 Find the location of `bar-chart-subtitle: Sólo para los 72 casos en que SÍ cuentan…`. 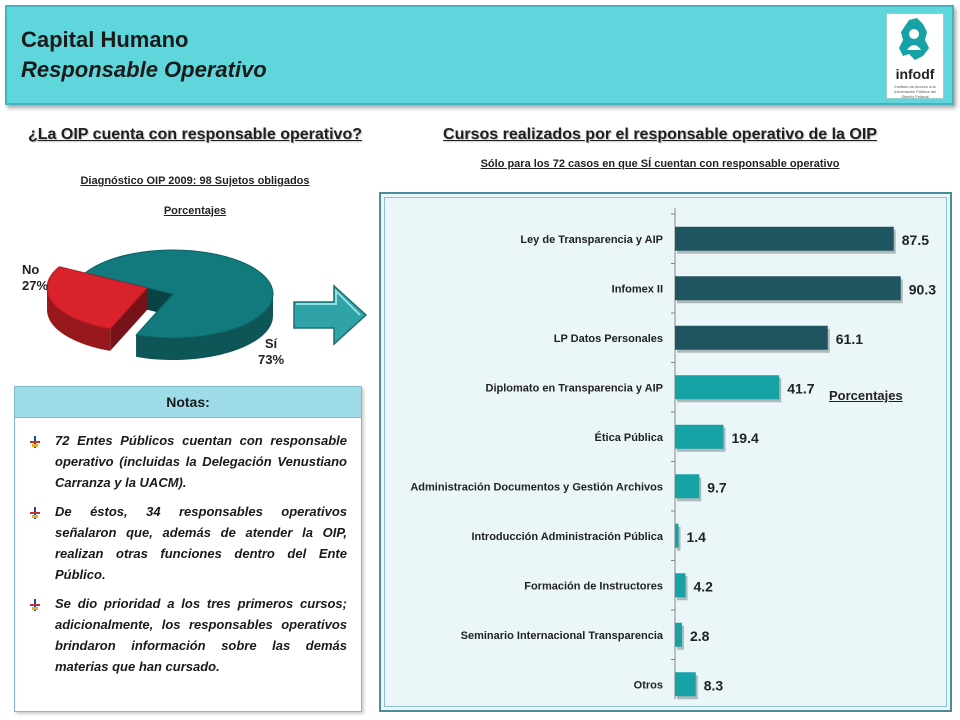

bar-chart-subtitle: Sólo para los 72 casos en que SÍ cuentan… is located at coordinates (660, 164).